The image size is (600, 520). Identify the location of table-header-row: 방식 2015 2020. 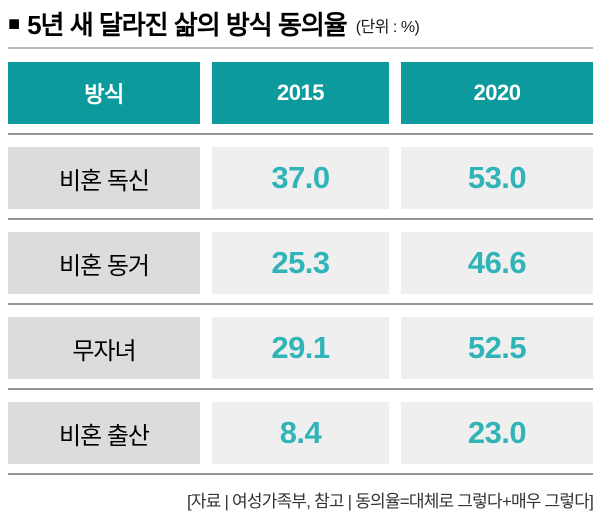
(300, 93).